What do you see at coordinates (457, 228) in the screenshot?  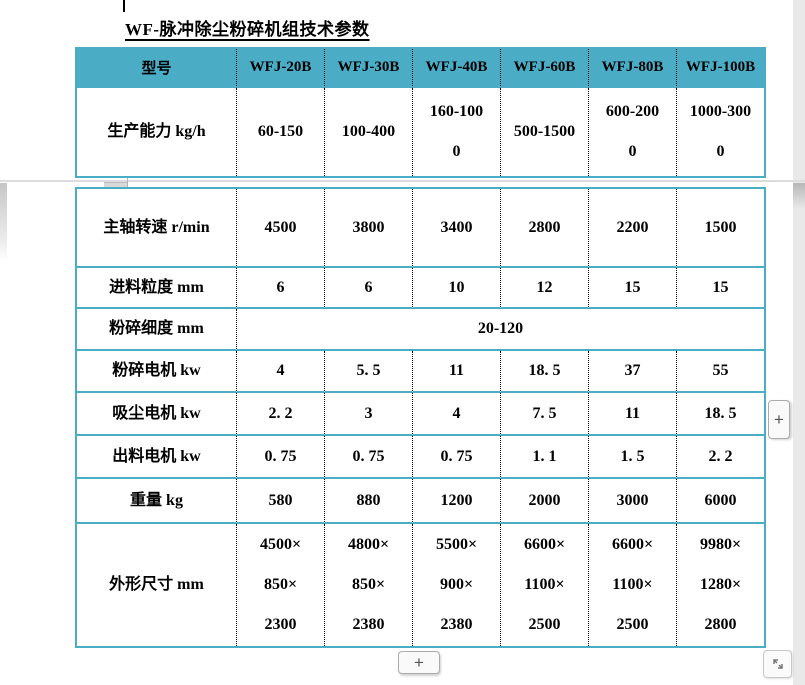 I see `table-cell: 3400` at bounding box center [457, 228].